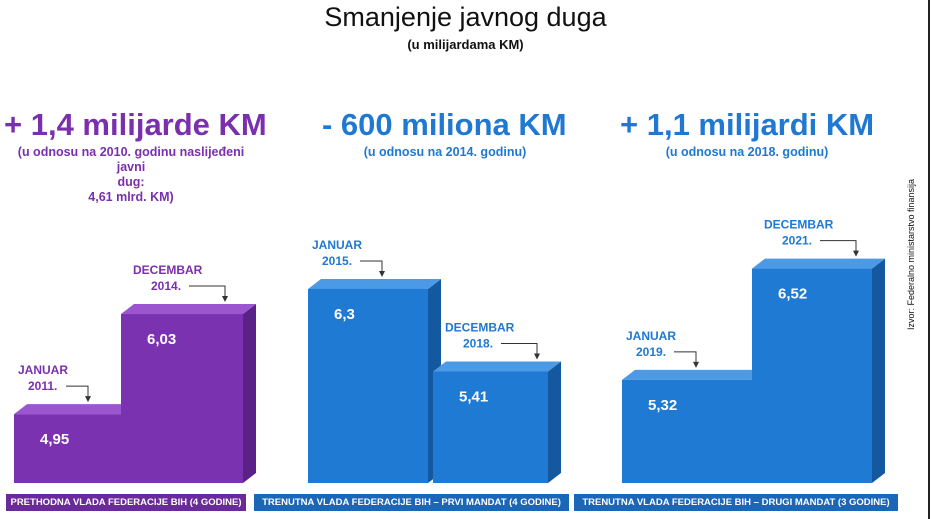  I want to click on panel-3-headline: + 1,1 milijardi KM, so click(747, 124).